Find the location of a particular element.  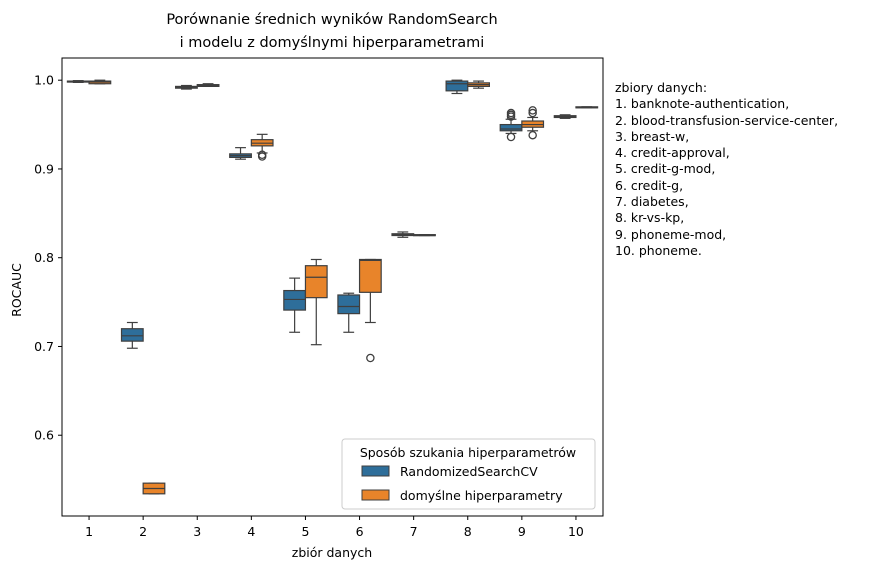

x-tick-label: 1 is located at coordinates (89, 531).